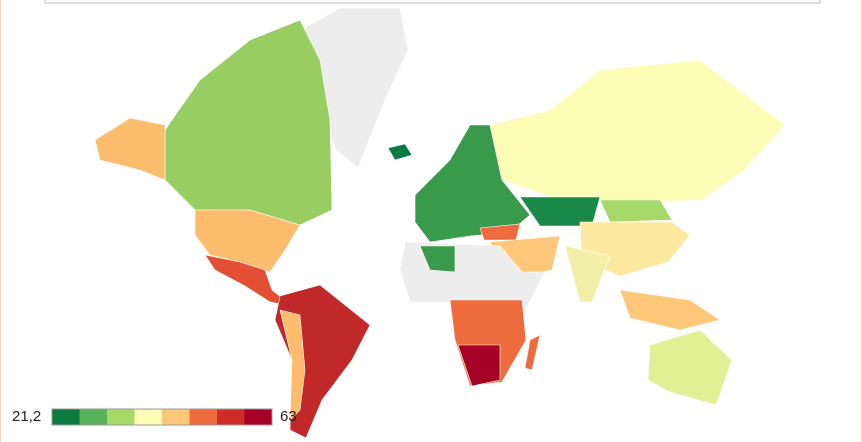 The image size is (862, 442). What do you see at coordinates (479, 365) in the screenshot?
I see `south-africa` at bounding box center [479, 365].